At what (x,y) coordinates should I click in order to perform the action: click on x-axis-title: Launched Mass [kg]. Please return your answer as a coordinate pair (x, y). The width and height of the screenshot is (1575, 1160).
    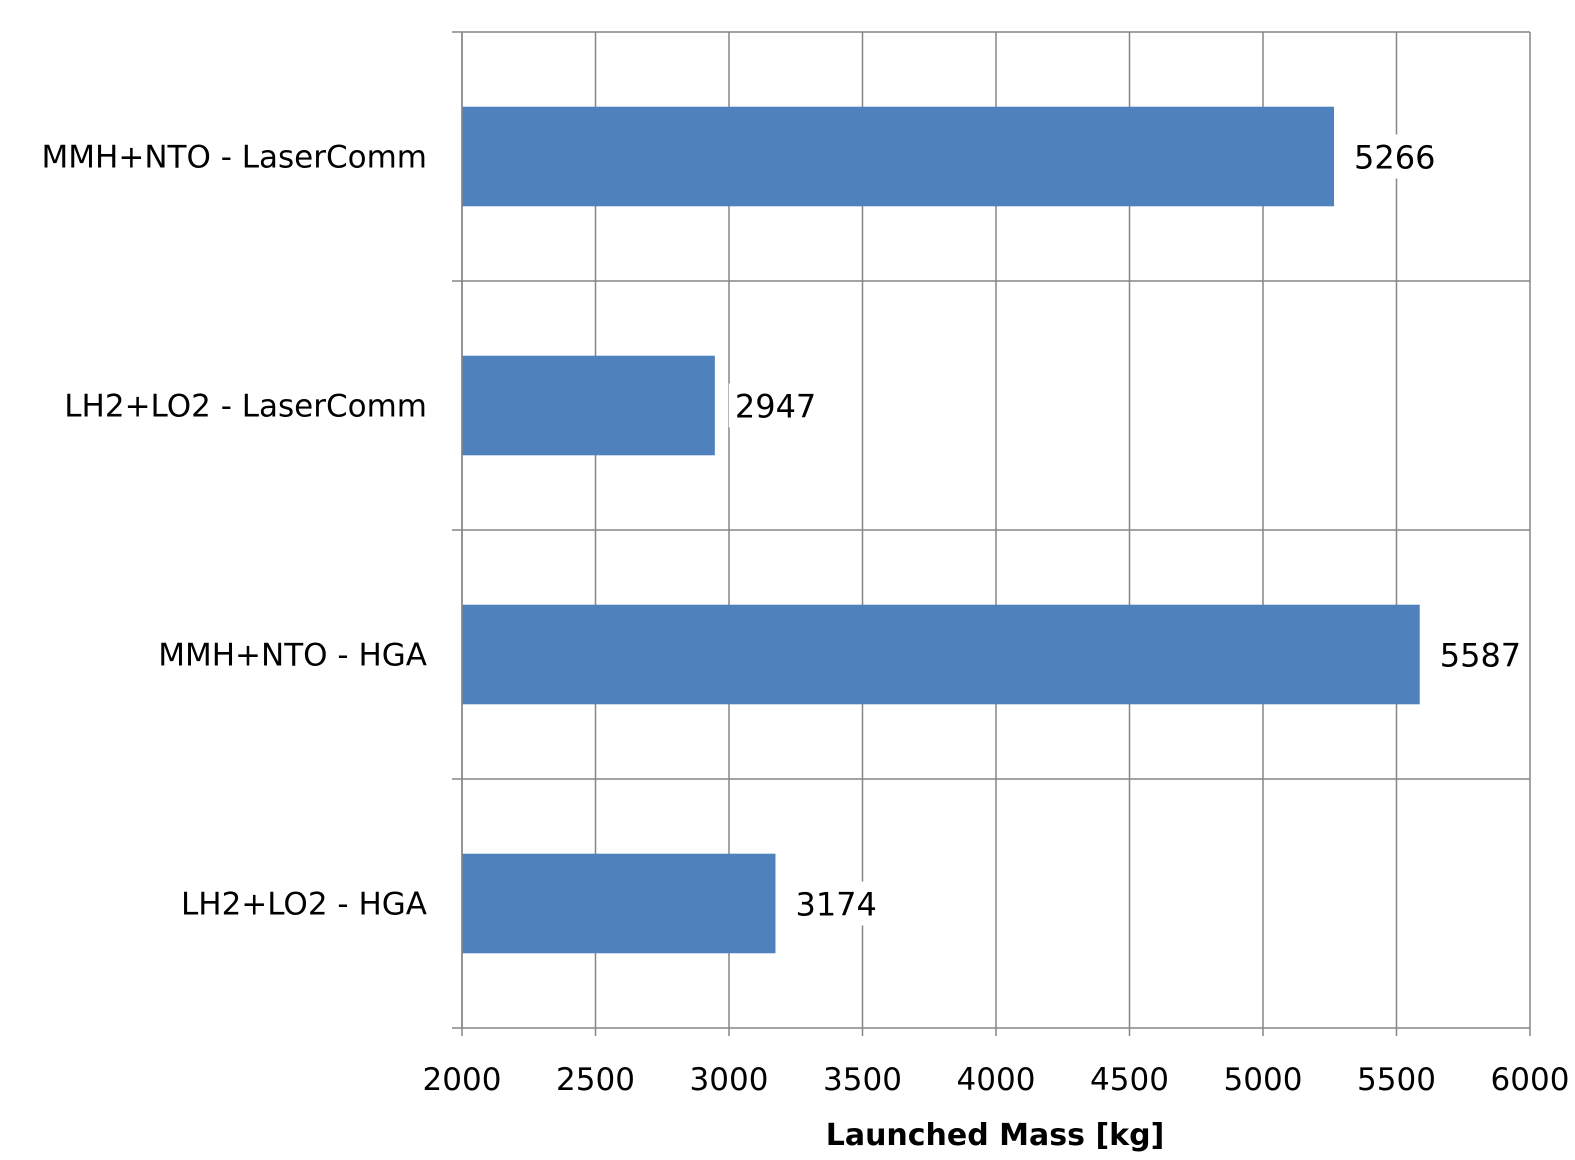
    Looking at the image, I should click on (995, 1135).